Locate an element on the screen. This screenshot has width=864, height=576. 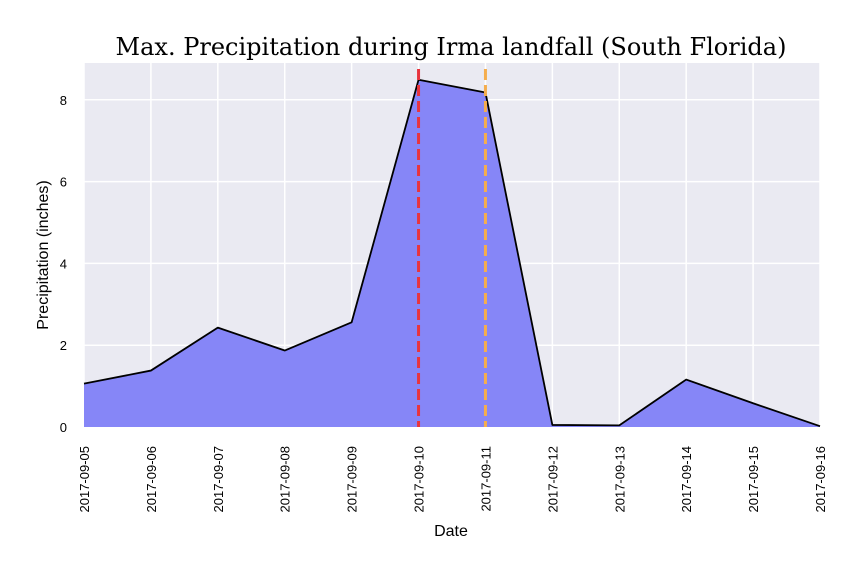
x-tick-label: 2017-09-06 is located at coordinates (151, 479).